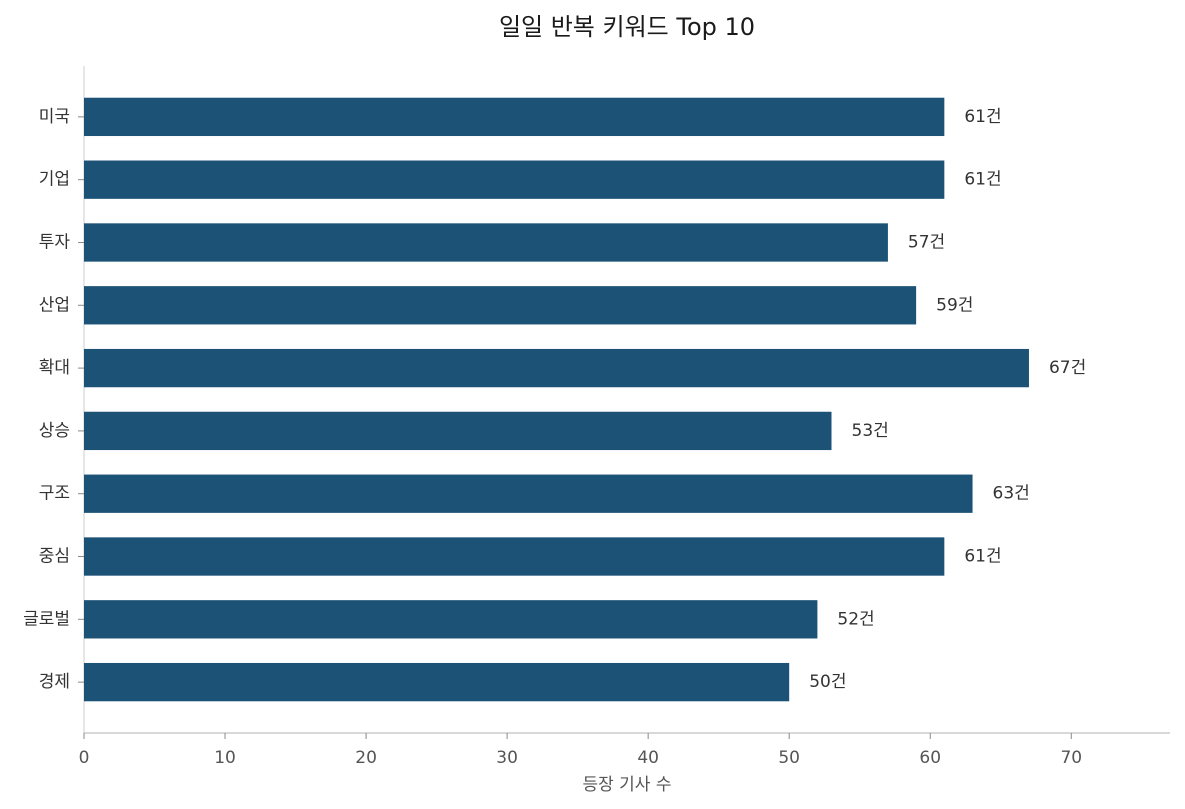 The image size is (1185, 809). Describe the element at coordinates (870, 431) in the screenshot. I see `value-label: 53건` at that location.